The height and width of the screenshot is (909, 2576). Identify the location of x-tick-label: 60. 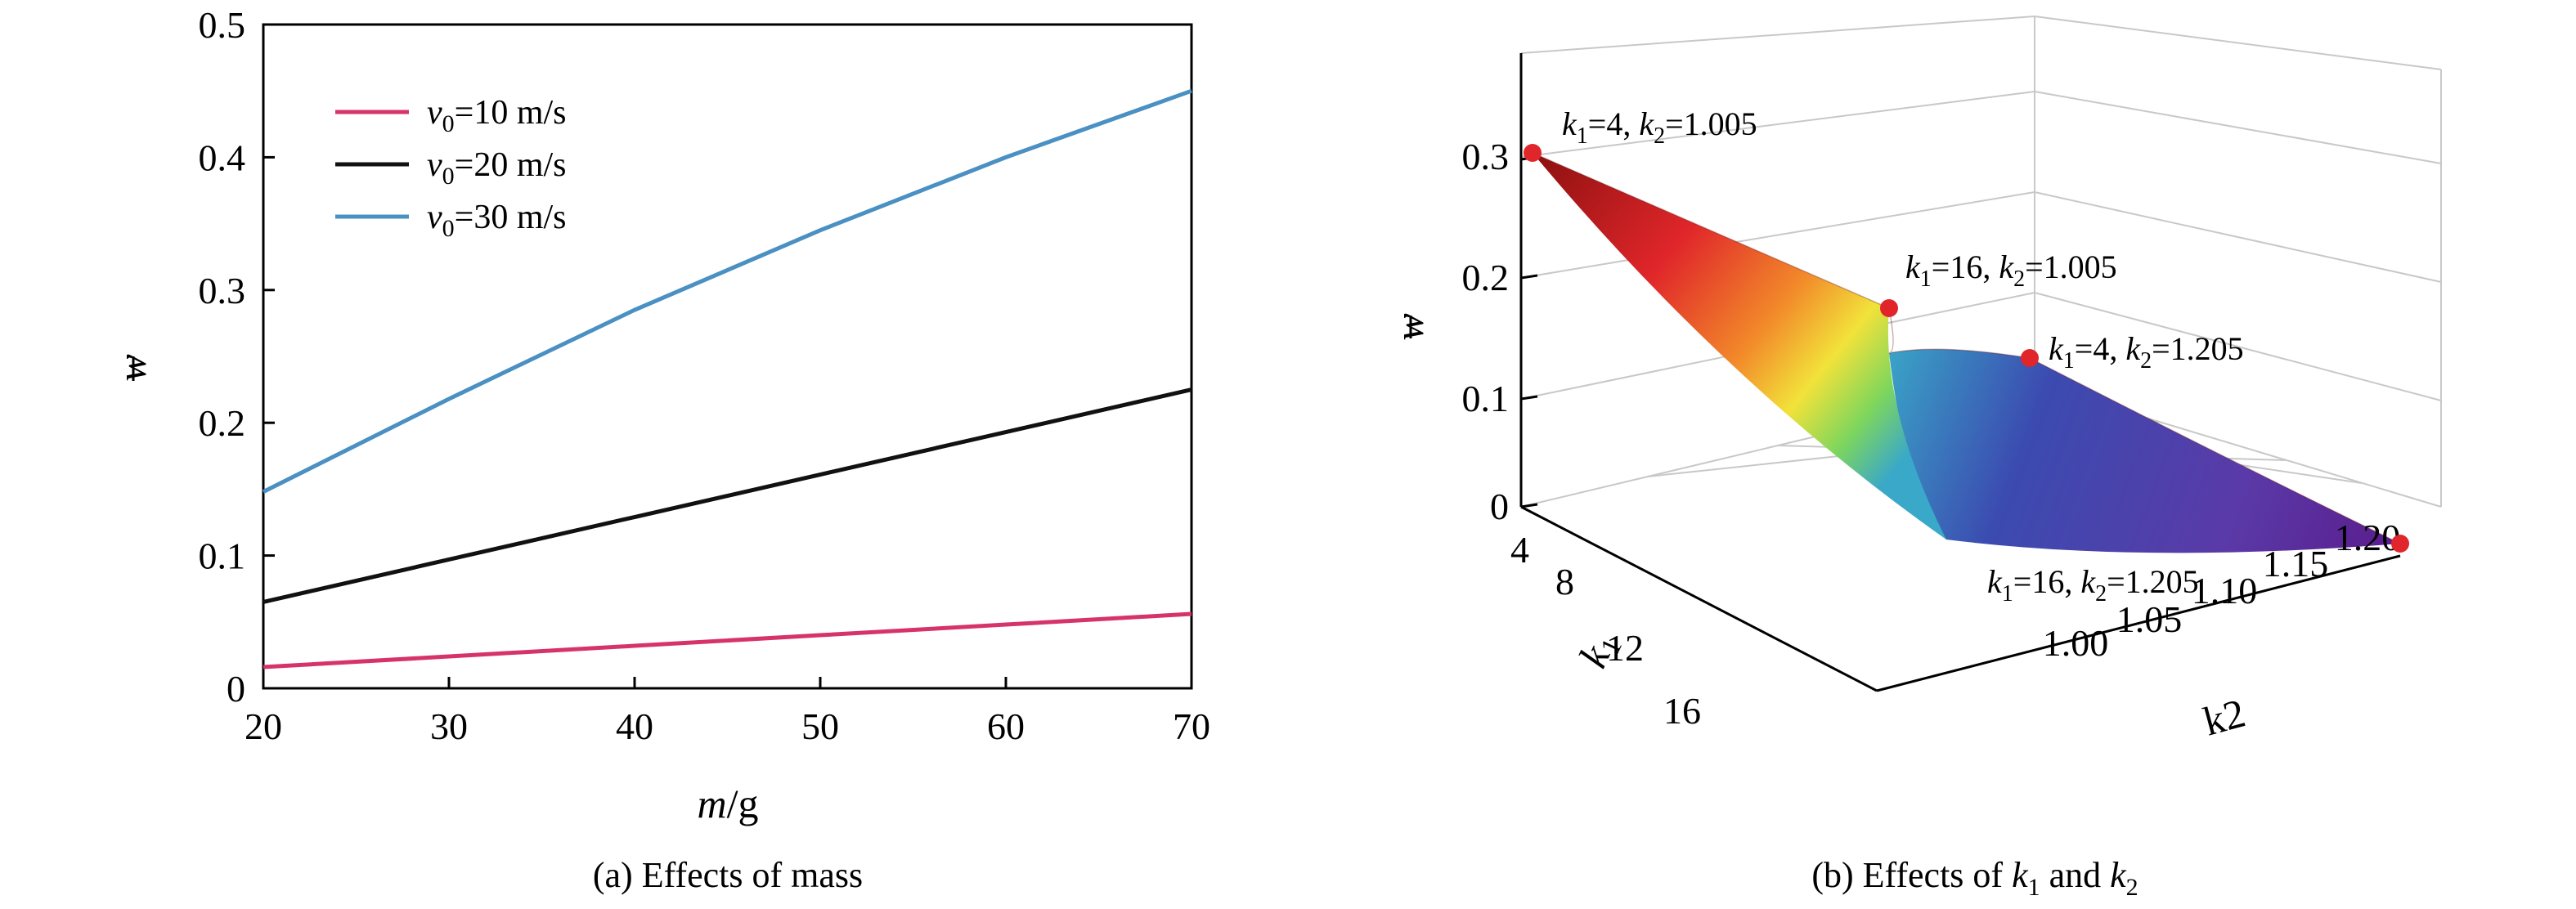
(1006, 726).